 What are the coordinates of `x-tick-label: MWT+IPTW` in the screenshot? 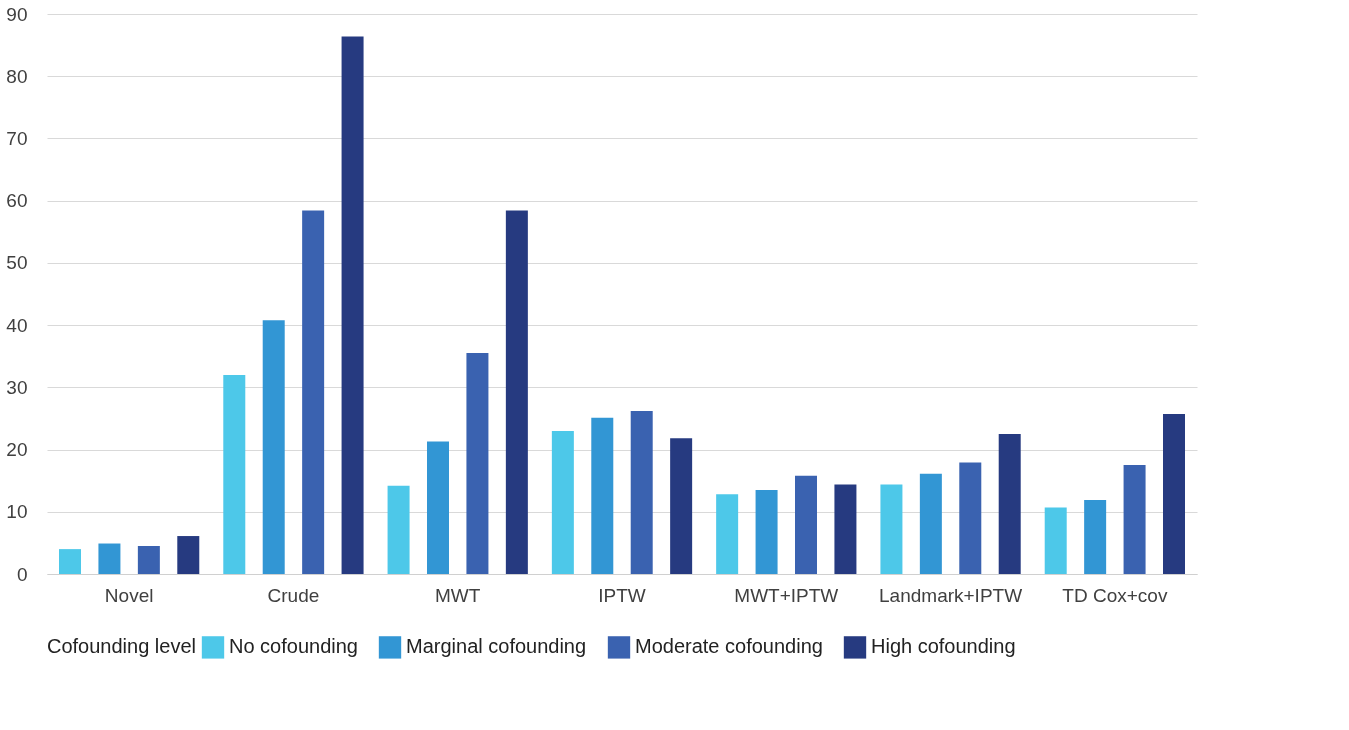 It's located at (786, 595).